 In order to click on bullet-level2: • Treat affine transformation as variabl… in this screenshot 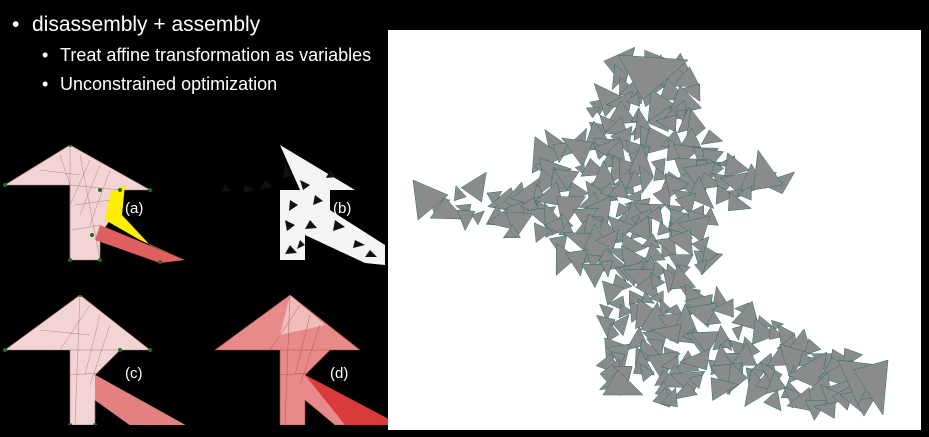, I will do `click(212, 55)`.